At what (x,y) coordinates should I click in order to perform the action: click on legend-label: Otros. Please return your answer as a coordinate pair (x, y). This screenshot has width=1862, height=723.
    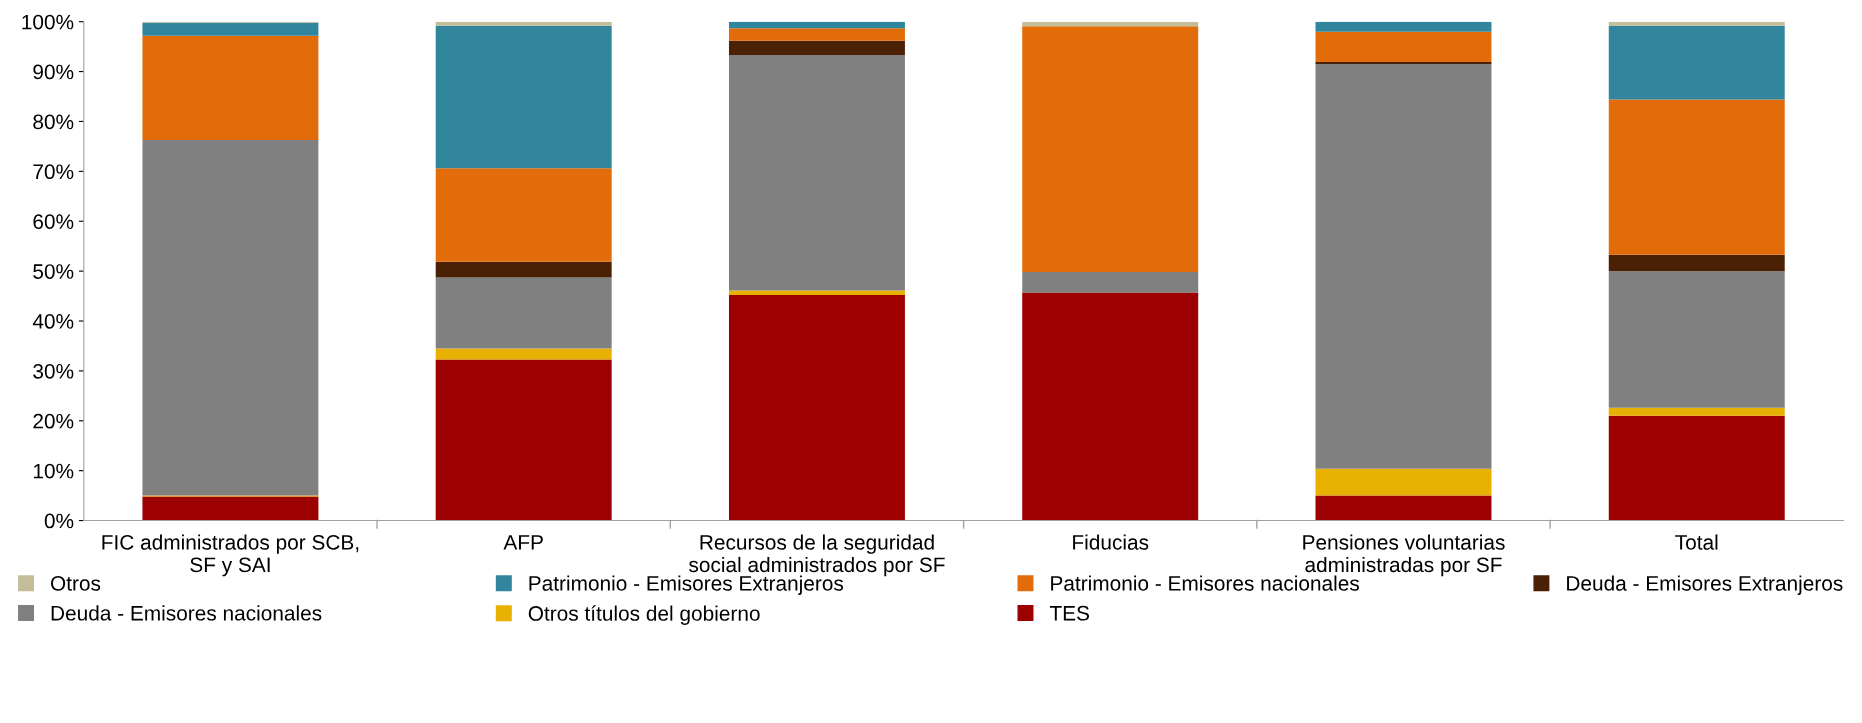
    Looking at the image, I should click on (75, 583).